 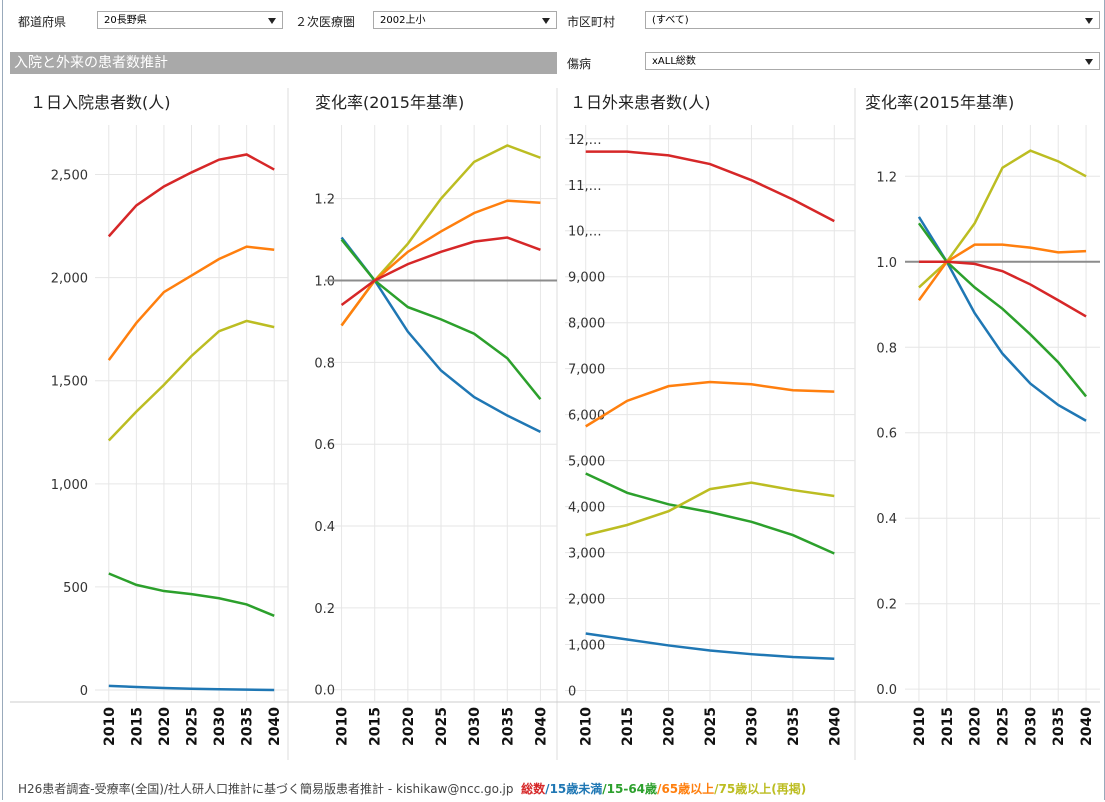 What do you see at coordinates (872, 20) in the screenshot?
I see `dropdown: (すべて)` at bounding box center [872, 20].